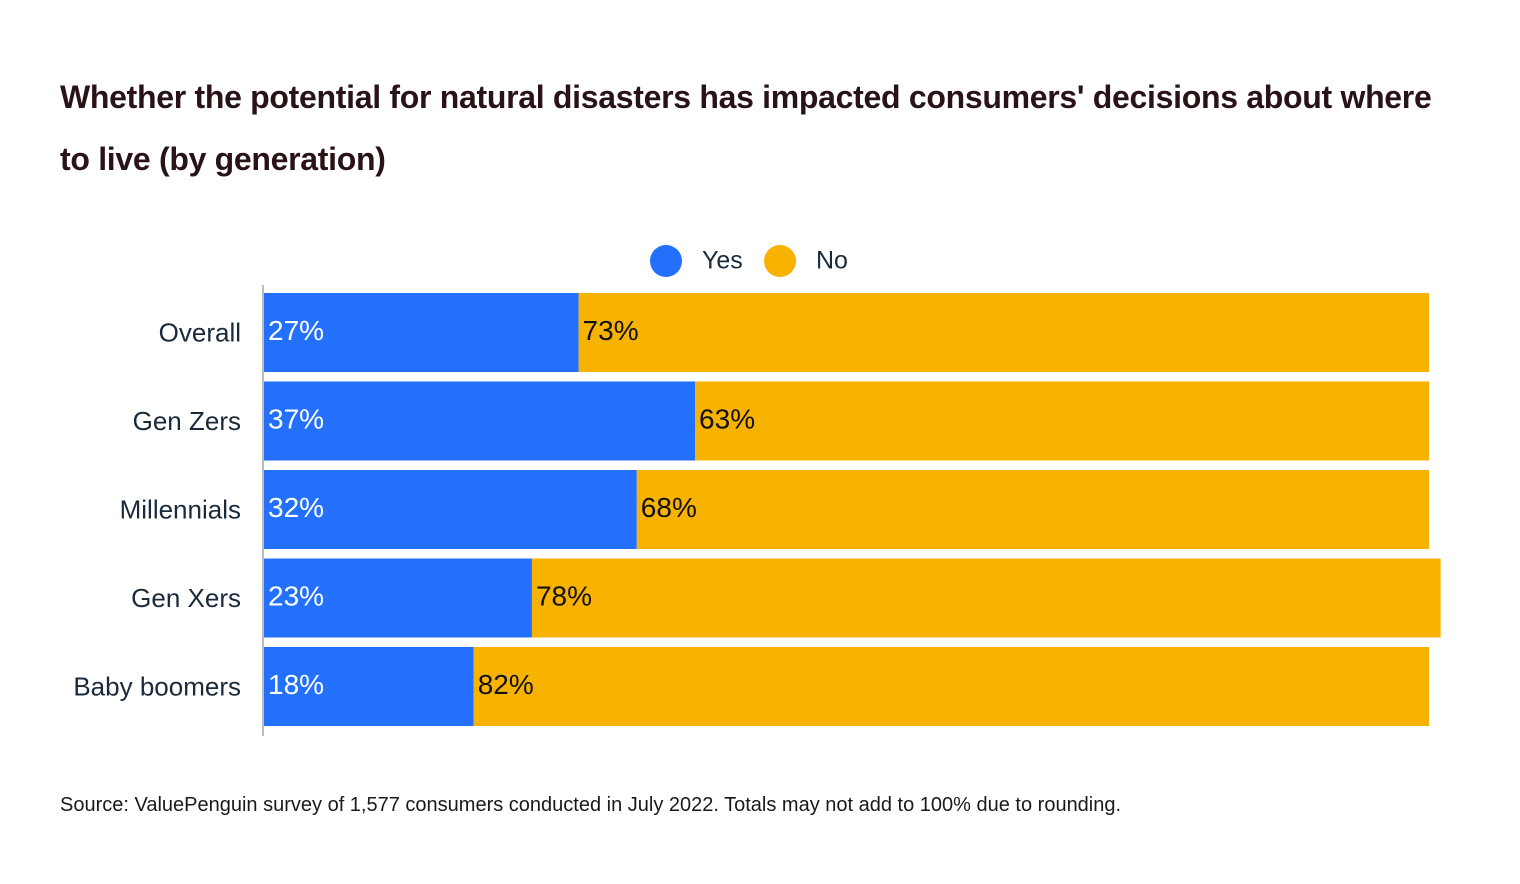  What do you see at coordinates (296, 684) in the screenshot?
I see `value-label: 18%` at bounding box center [296, 684].